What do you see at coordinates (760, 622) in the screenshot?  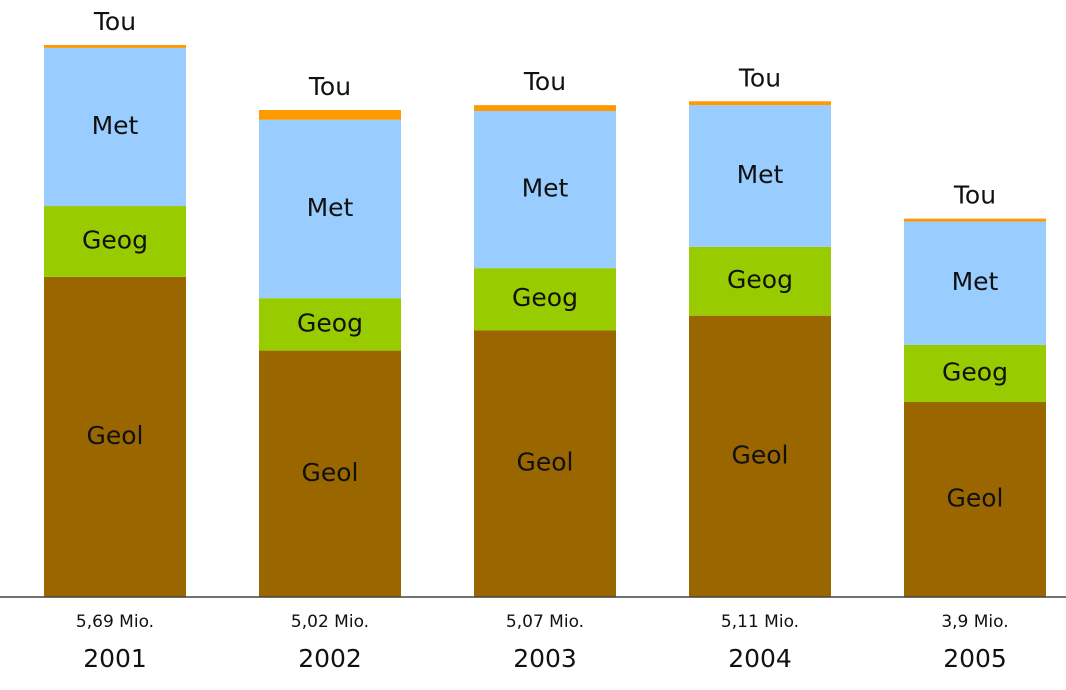 I see `total-label: 5,11 Mio.` at bounding box center [760, 622].